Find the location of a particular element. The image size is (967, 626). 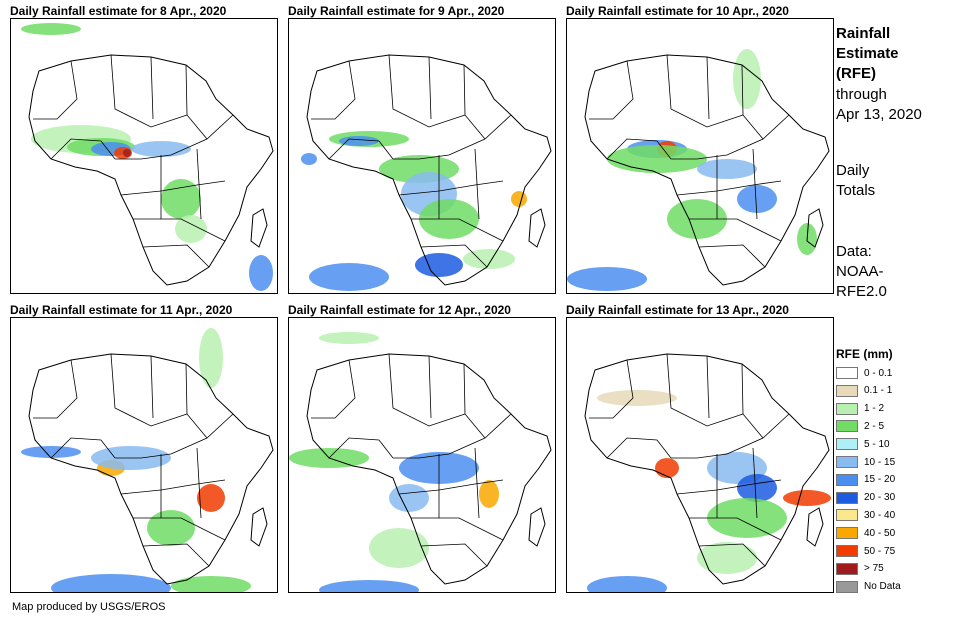

legend-label: 5 - 10 is located at coordinates (877, 444).